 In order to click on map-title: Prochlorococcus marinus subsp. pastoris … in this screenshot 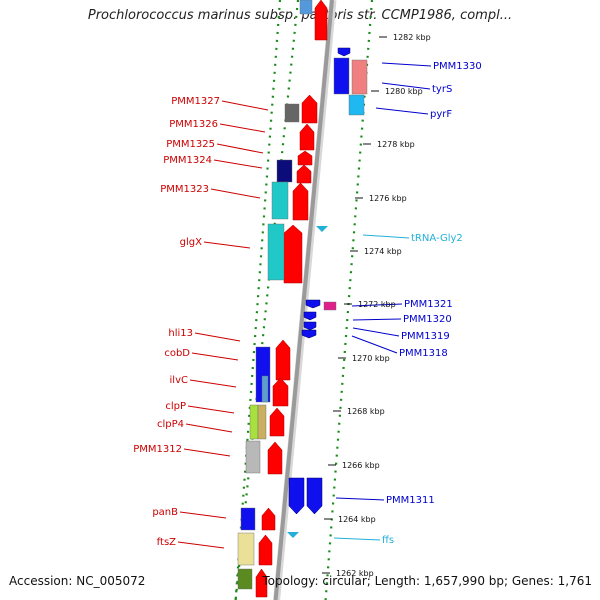, I will do `click(300, 15)`.